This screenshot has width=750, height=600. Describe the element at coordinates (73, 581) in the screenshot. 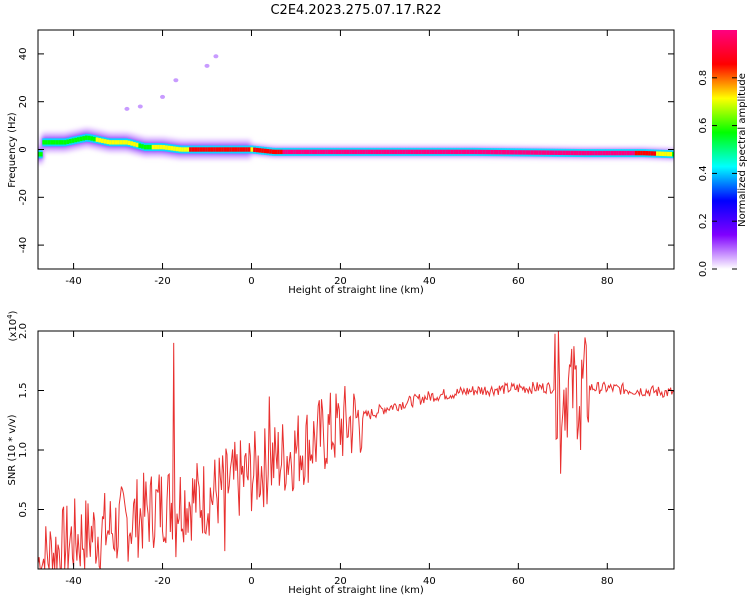

I see `x-tick-label: -40` at that location.